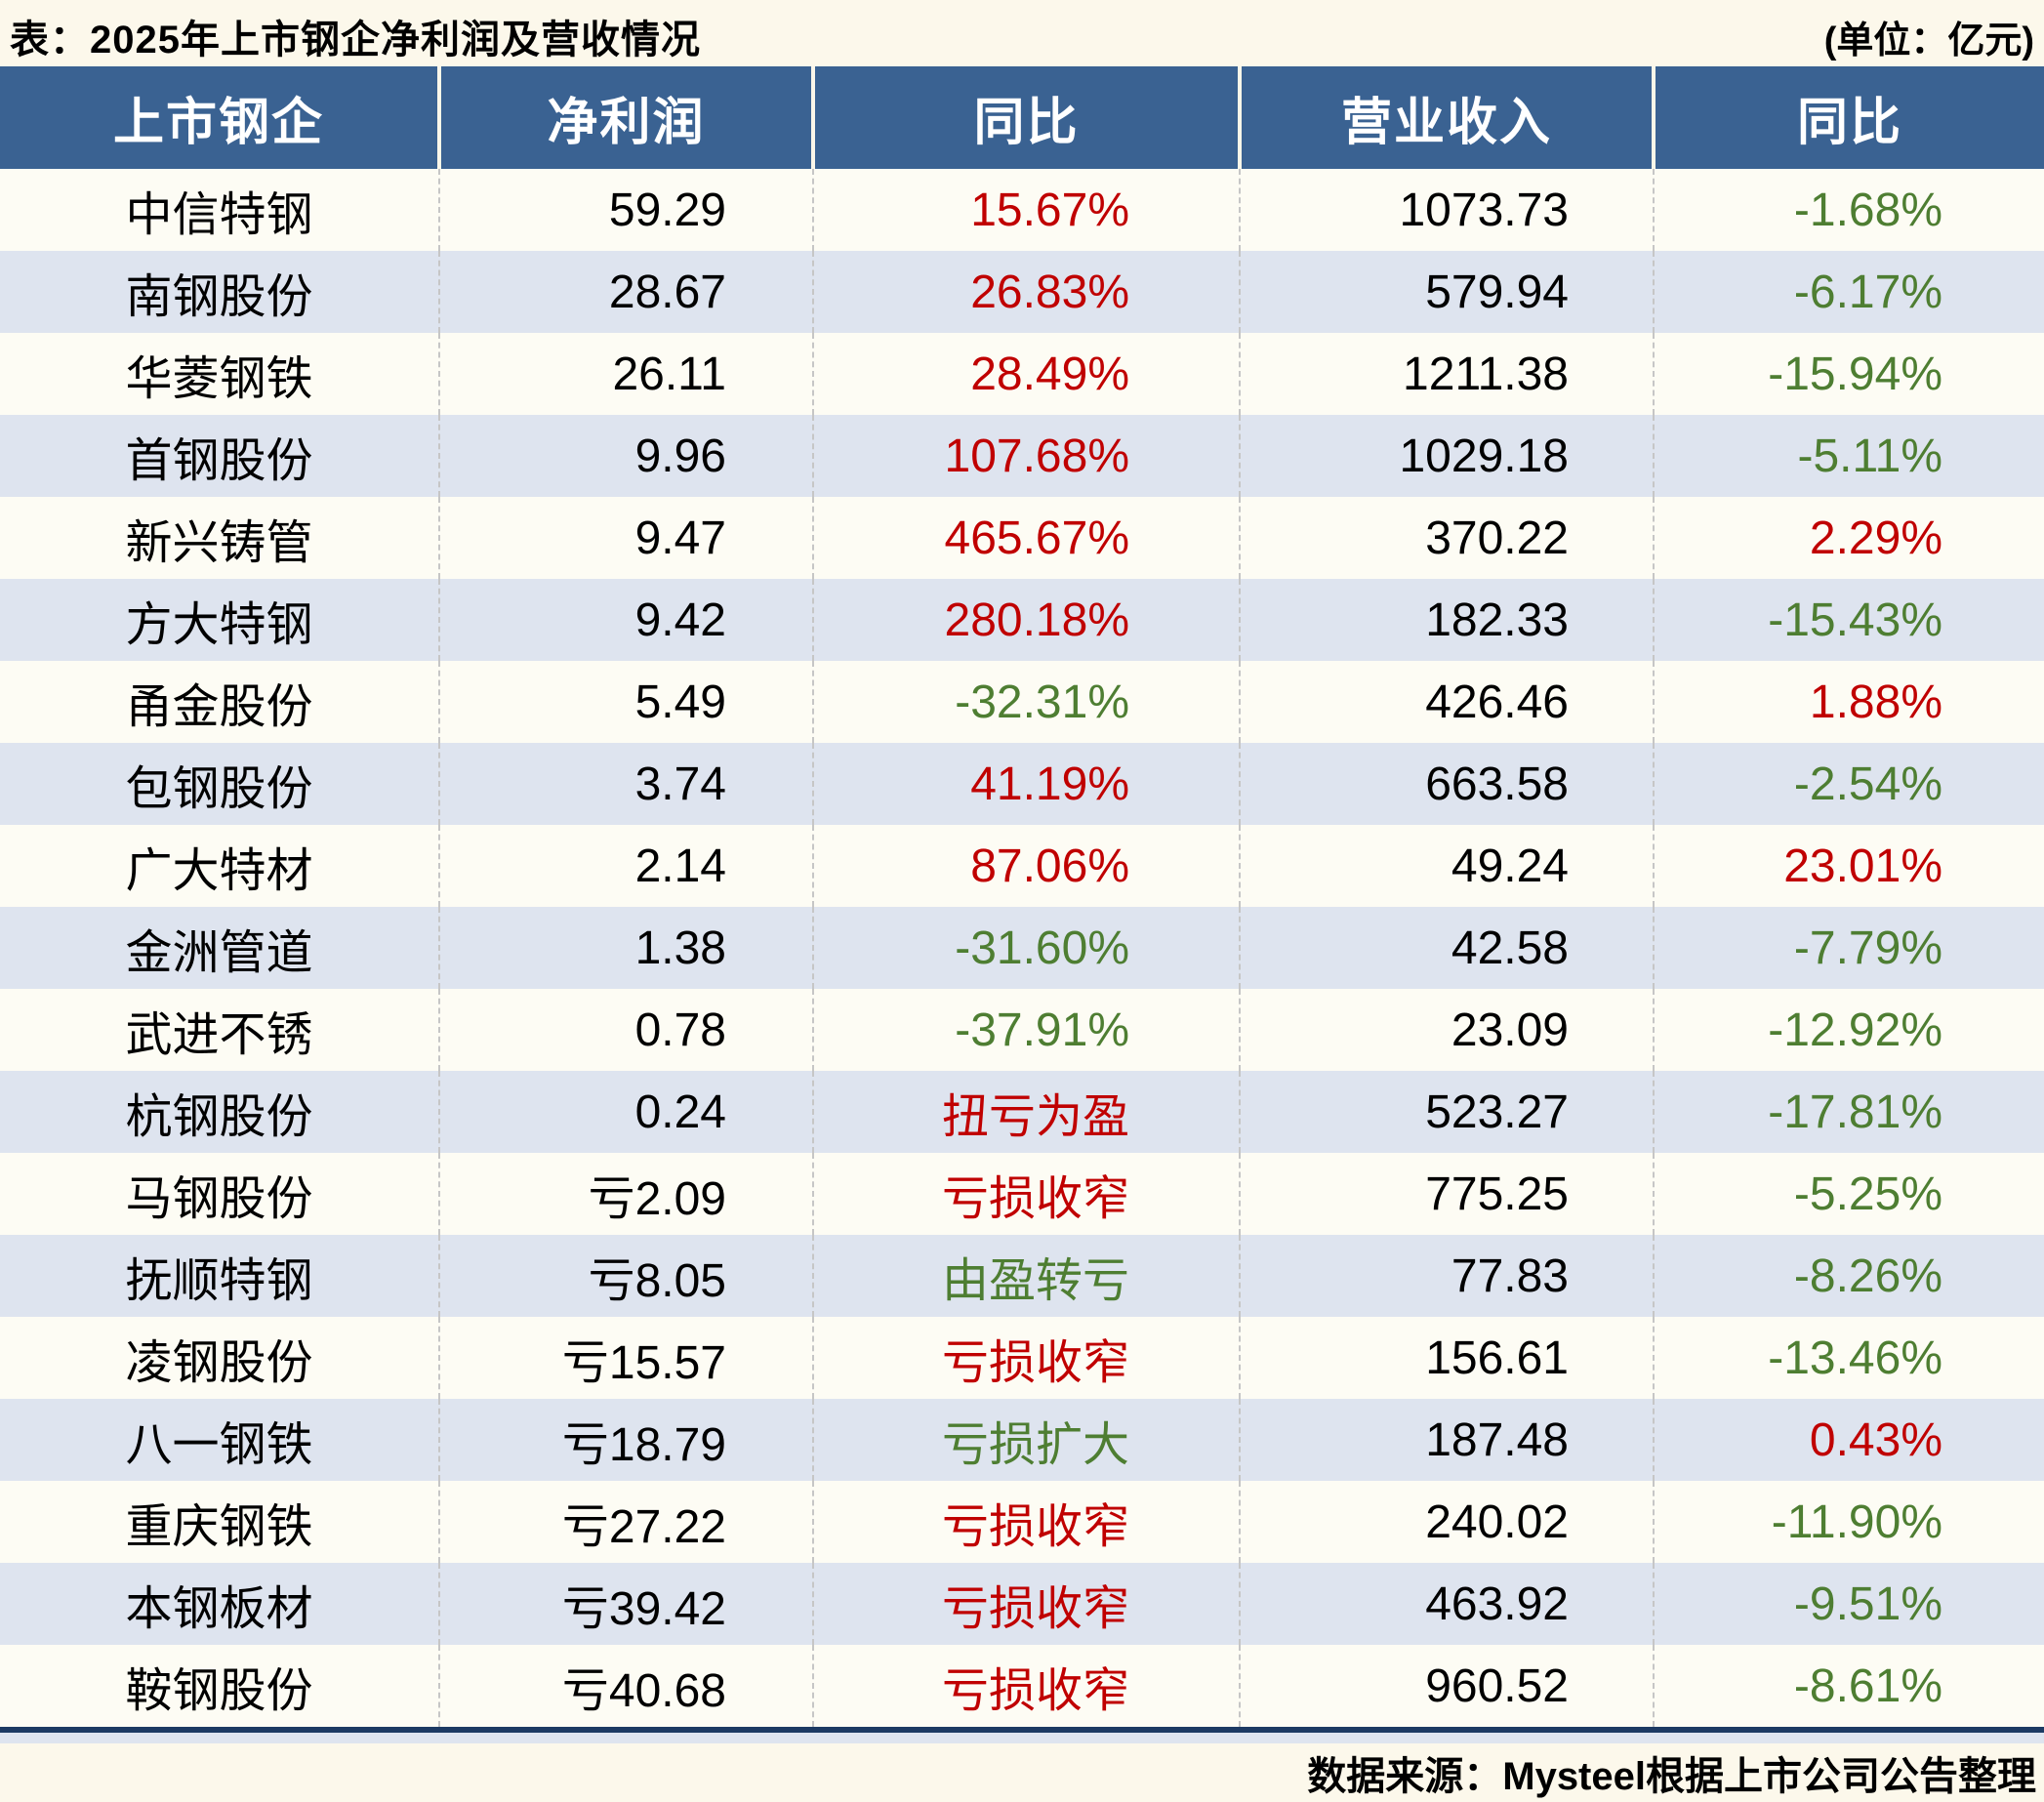 This screenshot has height=1802, width=2044. I want to click on company-cell: 广大特材, so click(219, 871).